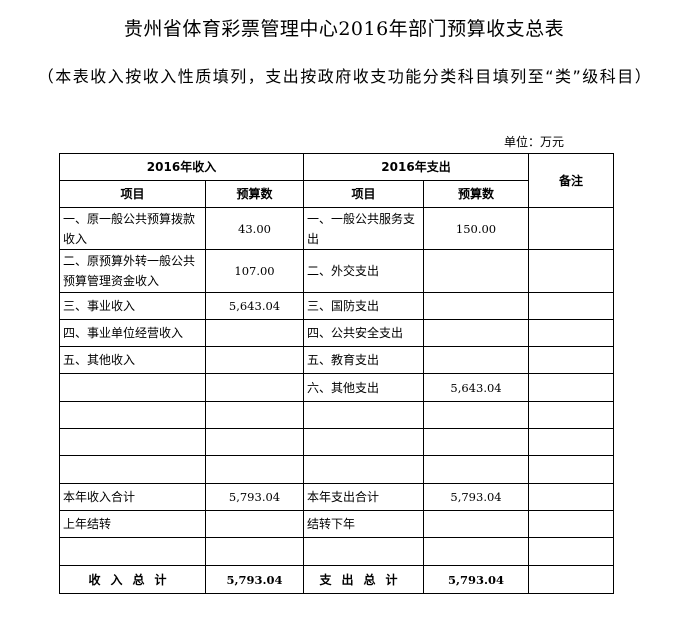 The image size is (688, 618). What do you see at coordinates (363, 524) in the screenshot?
I see `expense-item-cell: 结转下年` at bounding box center [363, 524].